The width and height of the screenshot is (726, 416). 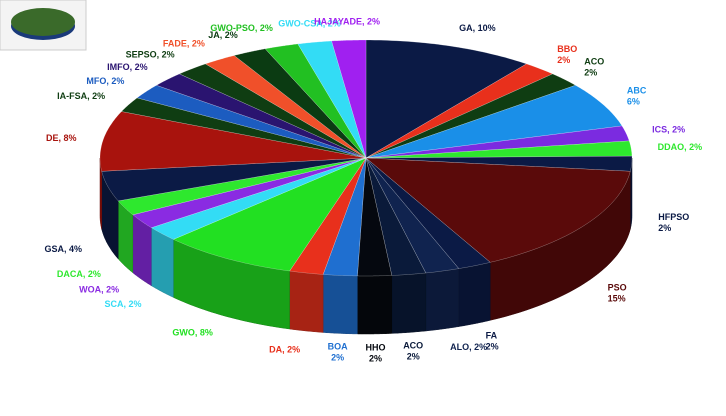 I want to click on slice-label: IMFO, 2%, so click(x=127, y=67).